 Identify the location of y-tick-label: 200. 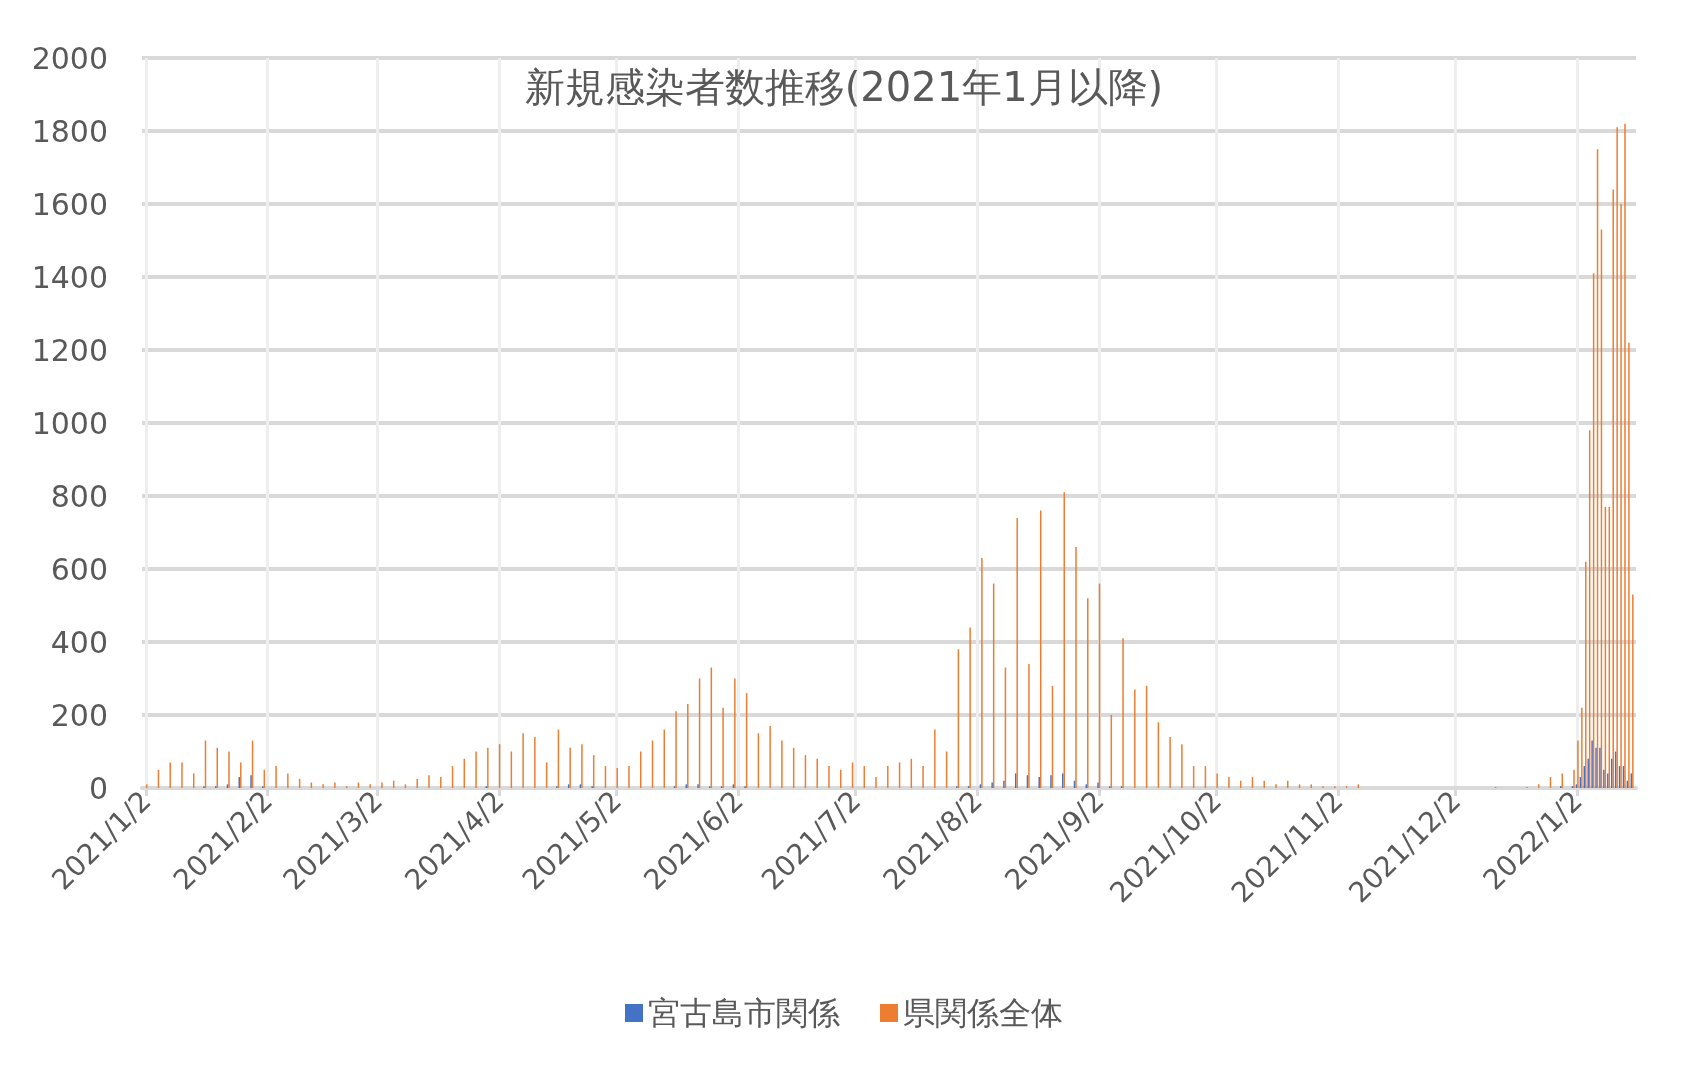
(79, 715).